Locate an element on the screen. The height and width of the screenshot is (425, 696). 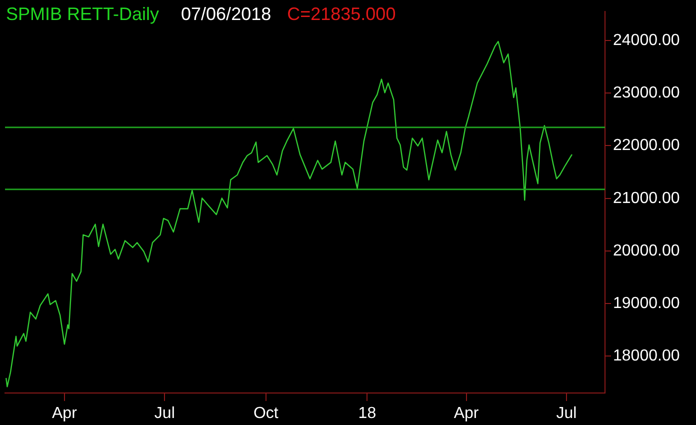
chart-title: SPMIB RETT-Daily is located at coordinates (83, 14).